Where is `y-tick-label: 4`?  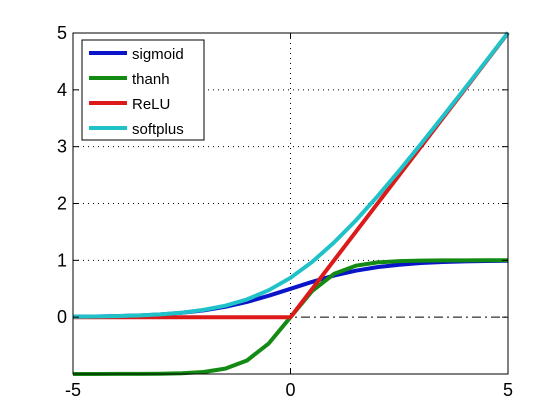 y-tick-label: 4 is located at coordinates (62, 90).